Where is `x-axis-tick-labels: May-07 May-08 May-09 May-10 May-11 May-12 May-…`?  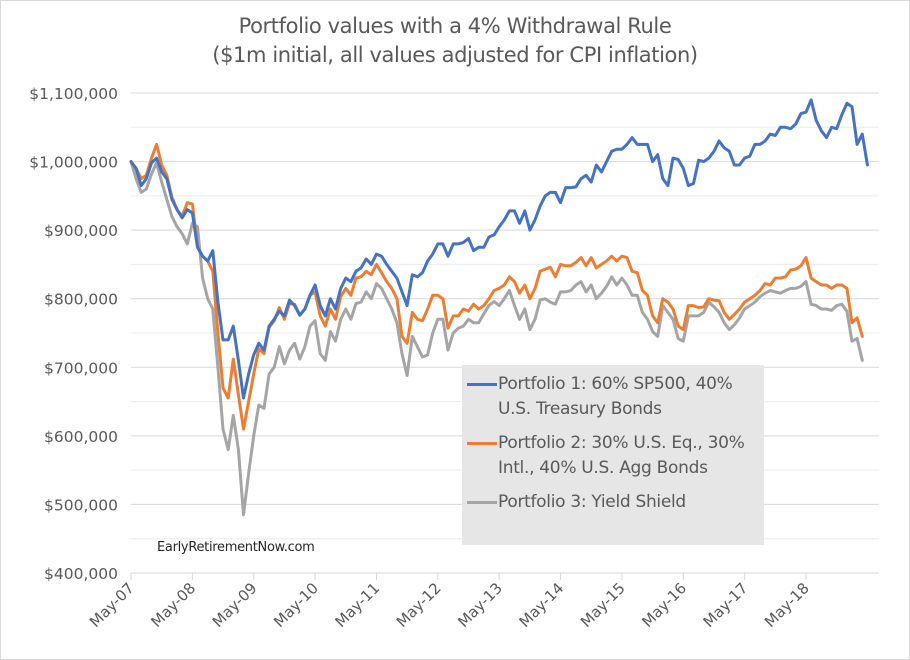 x-axis-tick-labels: May-07 May-08 May-09 May-10 May-11 May-12 May-… is located at coordinates (449, 605).